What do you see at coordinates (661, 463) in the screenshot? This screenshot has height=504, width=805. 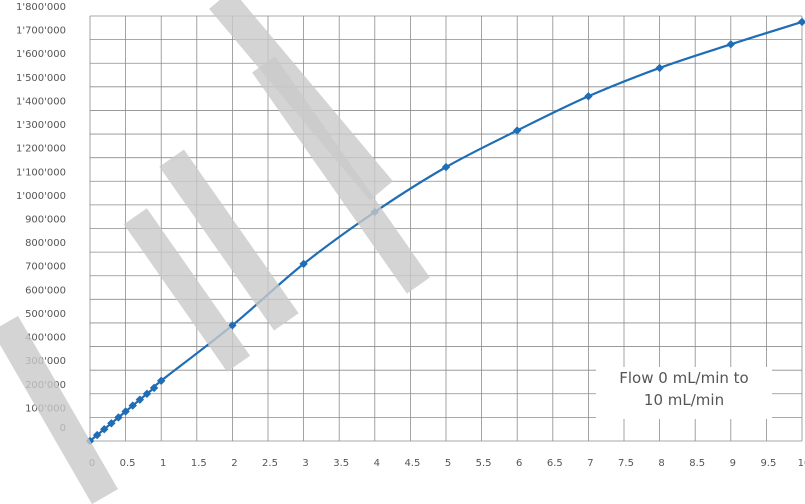 I see `x-tick-label: 8` at bounding box center [661, 463].